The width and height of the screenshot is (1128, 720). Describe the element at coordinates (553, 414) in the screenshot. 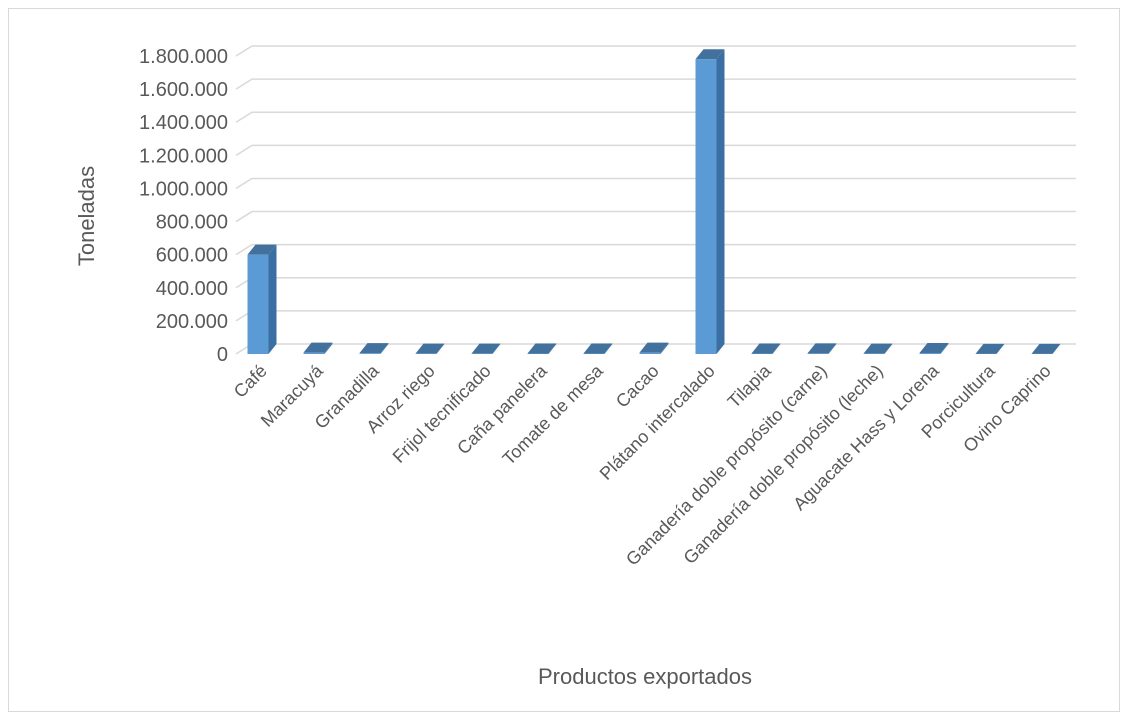

I see `x-tick-label: Tomate de mesa` at that location.